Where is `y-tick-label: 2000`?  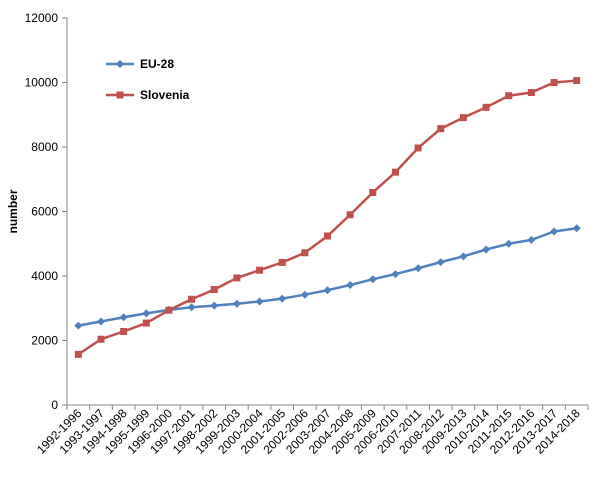
y-tick-label: 2000 is located at coordinates (44, 341).